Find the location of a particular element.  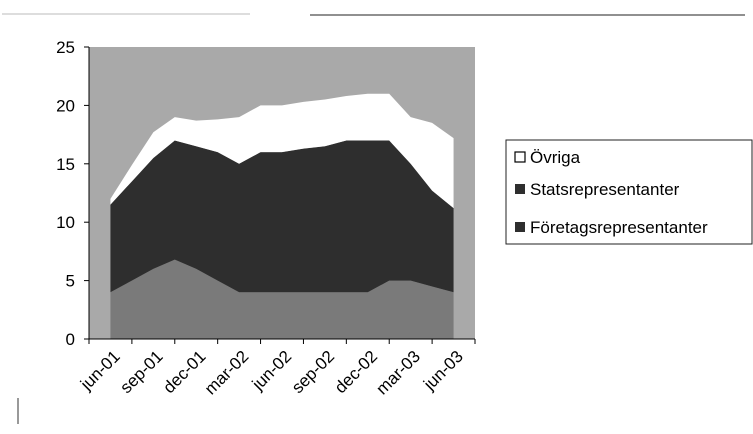

area-foretagsrepresentanter is located at coordinates (282, 299).